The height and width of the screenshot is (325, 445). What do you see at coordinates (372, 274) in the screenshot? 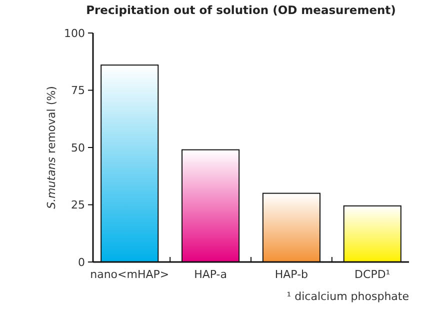
I see `x-tick-label: DCPD¹` at bounding box center [372, 274].